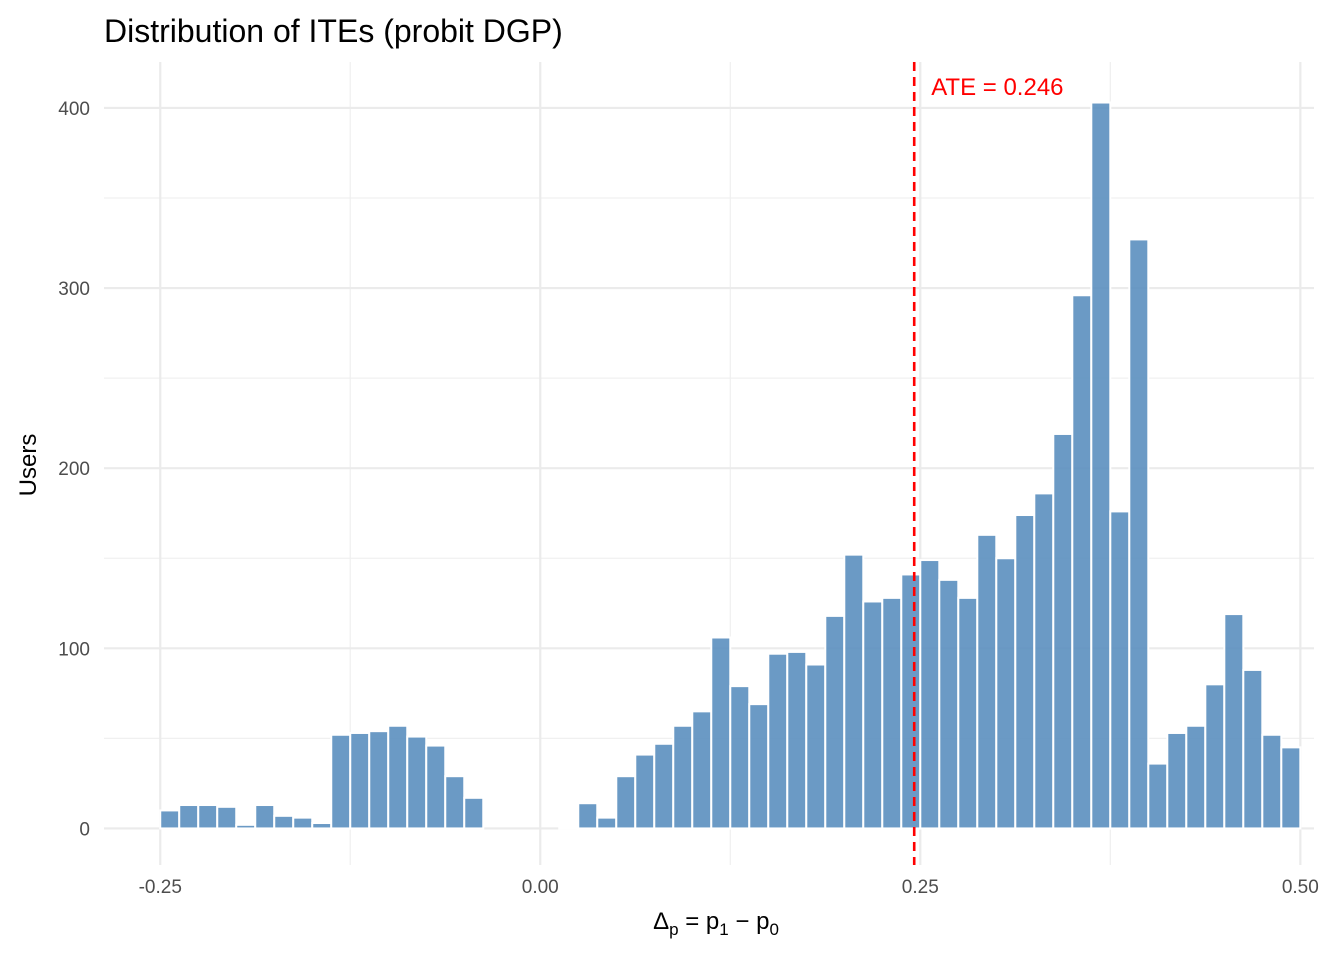  Describe the element at coordinates (723, 929) in the screenshot. I see `x-axis-sub-1: 1` at that location.